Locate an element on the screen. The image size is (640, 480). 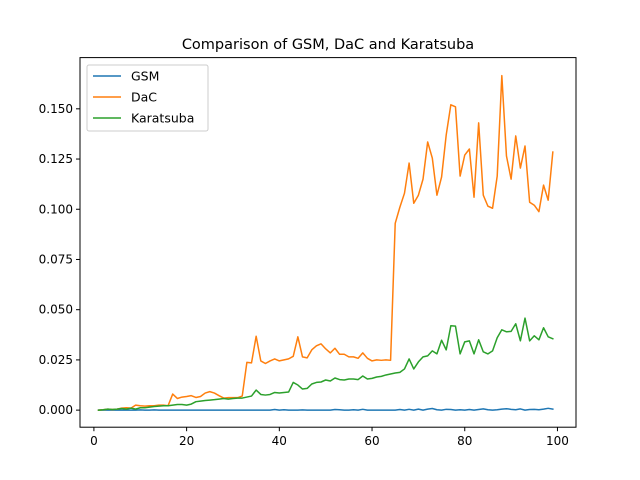
series-line-gsm is located at coordinates (325, 409).